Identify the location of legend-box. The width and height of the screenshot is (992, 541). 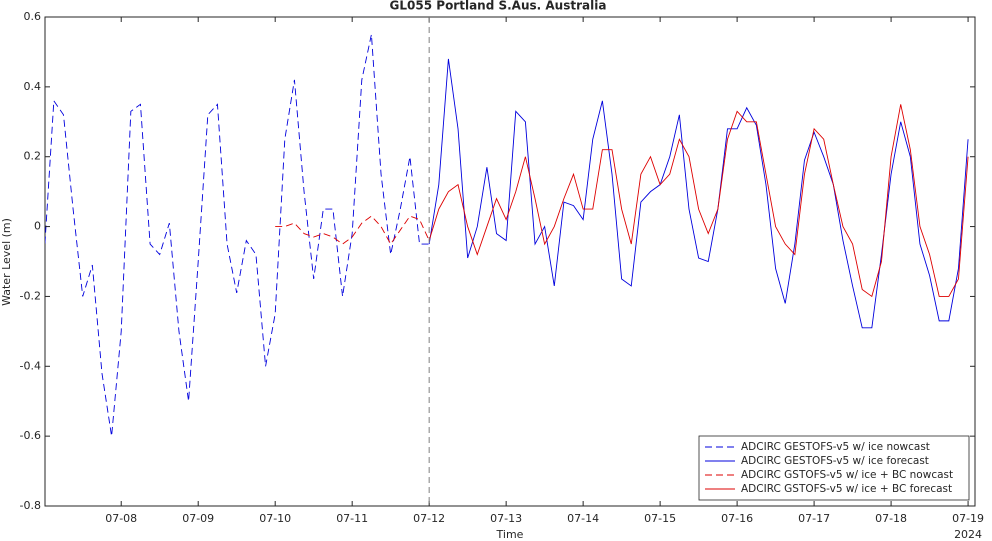
(834, 468).